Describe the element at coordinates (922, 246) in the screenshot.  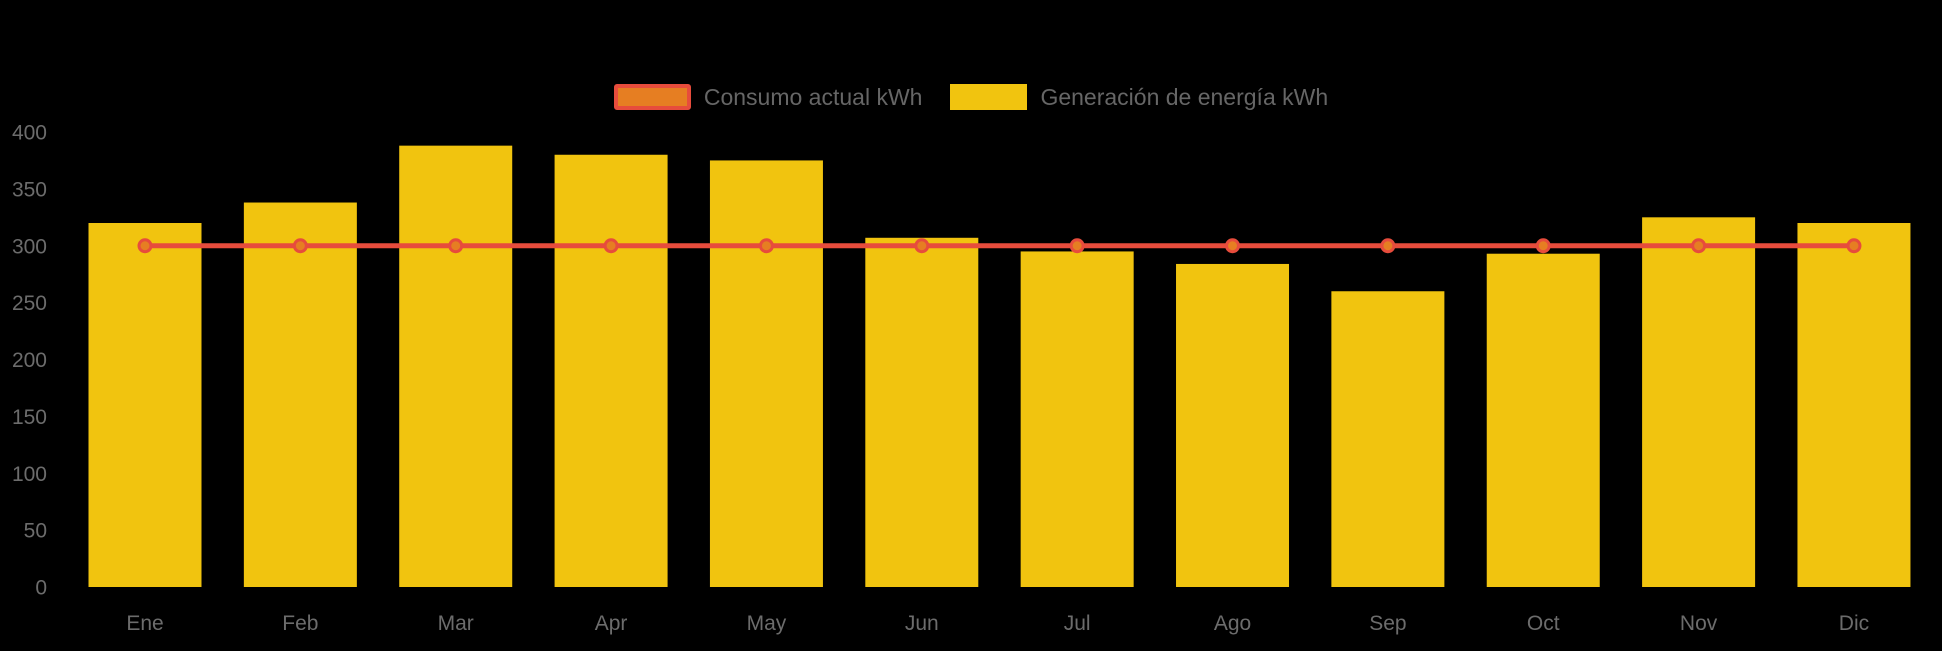
I see `point-jun` at that location.